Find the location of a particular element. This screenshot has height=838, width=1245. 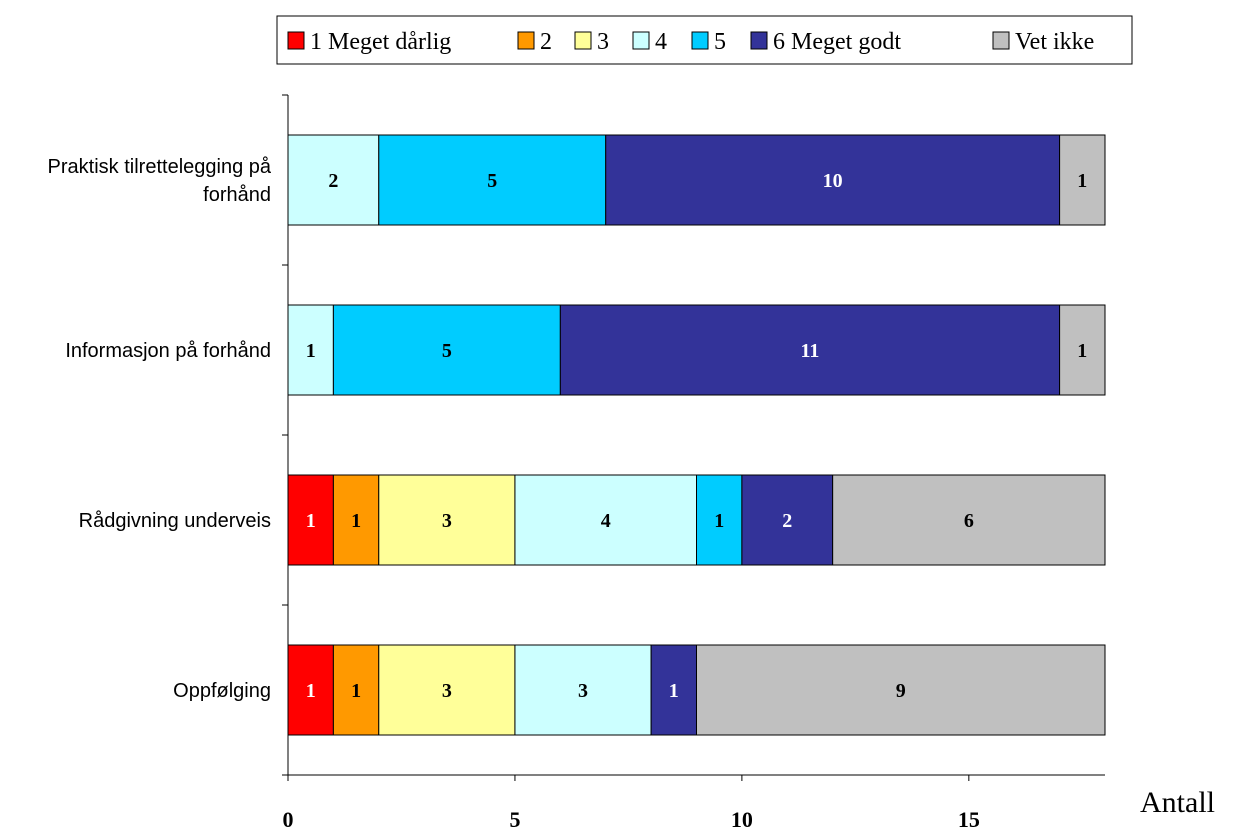

bar-segment-praktisk-tilrettelegging-pa-forhand-vet-ikke is located at coordinates (1082, 180).